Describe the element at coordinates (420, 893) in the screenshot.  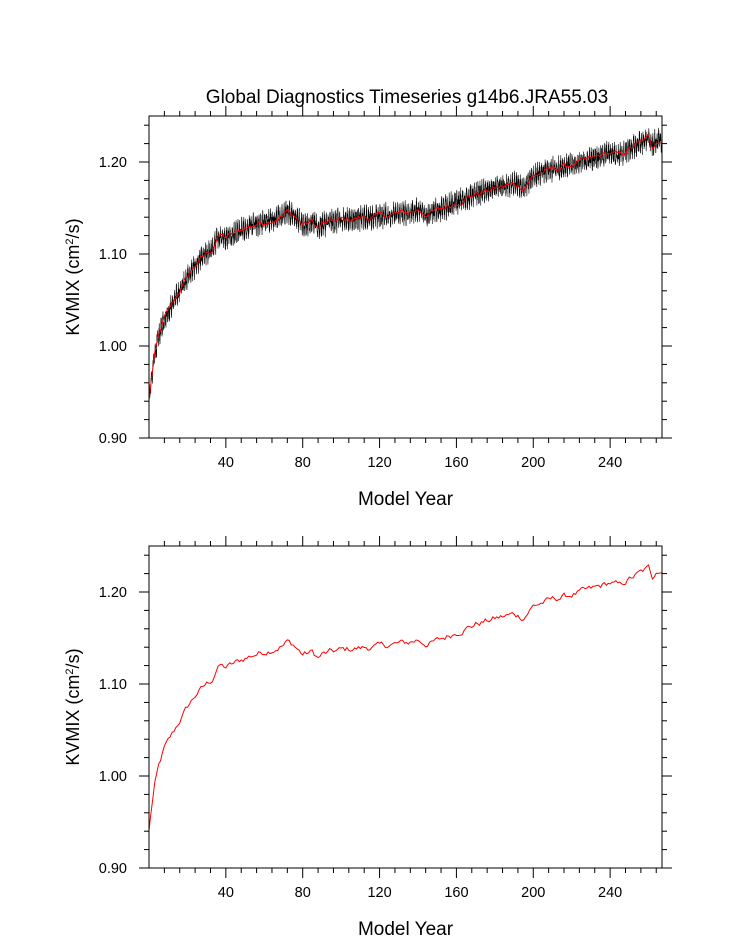
I see `bottom-x-tick-labels: 40 80 120 160 200 240` at that location.